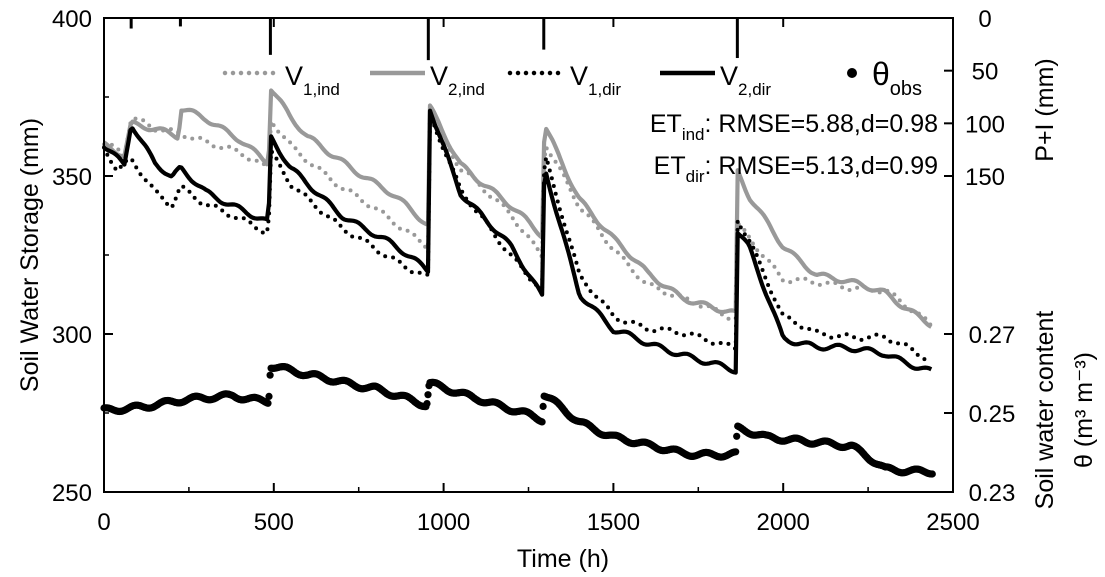 This screenshot has width=1105, height=577. Describe the element at coordinates (992, 493) in the screenshot. I see `y-right-theta-tick-label: 0.23` at that location.